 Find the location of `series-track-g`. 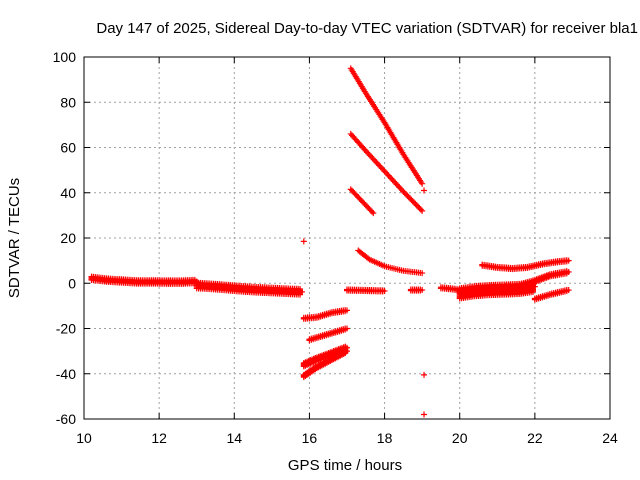

series-track-g is located at coordinates (386, 126).